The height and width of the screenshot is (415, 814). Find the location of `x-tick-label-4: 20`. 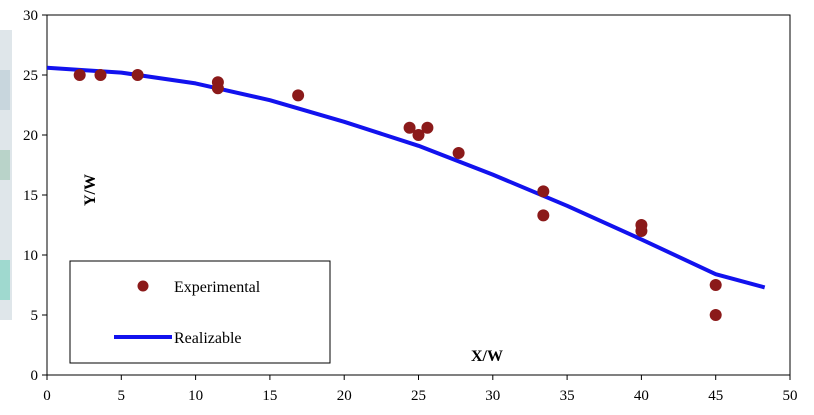

x-tick-label-4: 20 is located at coordinates (344, 396).